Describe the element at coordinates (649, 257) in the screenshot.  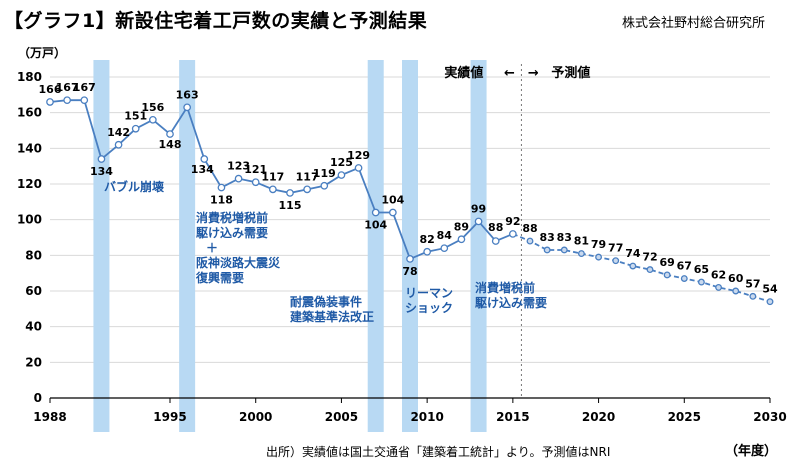
I see `data-label: 72` at that location.